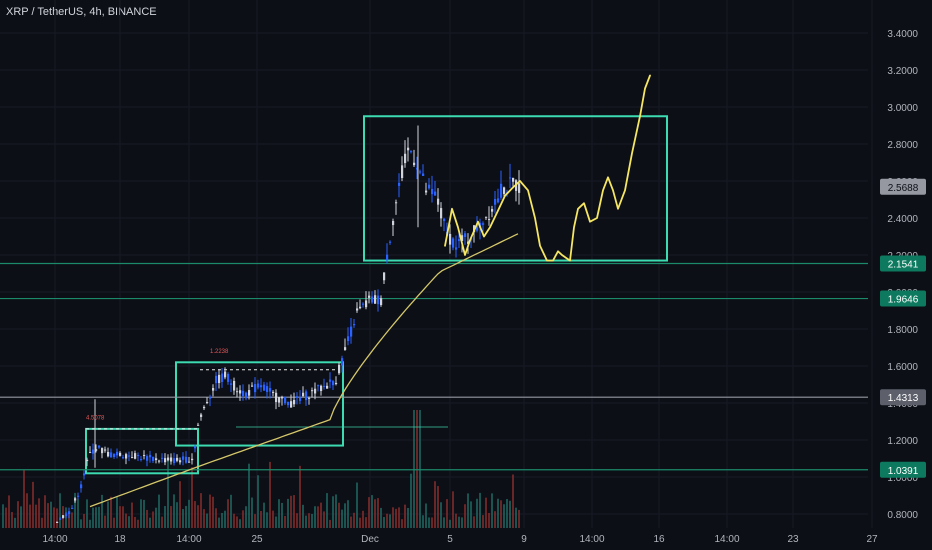 Image resolution: width=932 pixels, height=550 pixels. I want to click on x-tick-label: 9, so click(524, 539).